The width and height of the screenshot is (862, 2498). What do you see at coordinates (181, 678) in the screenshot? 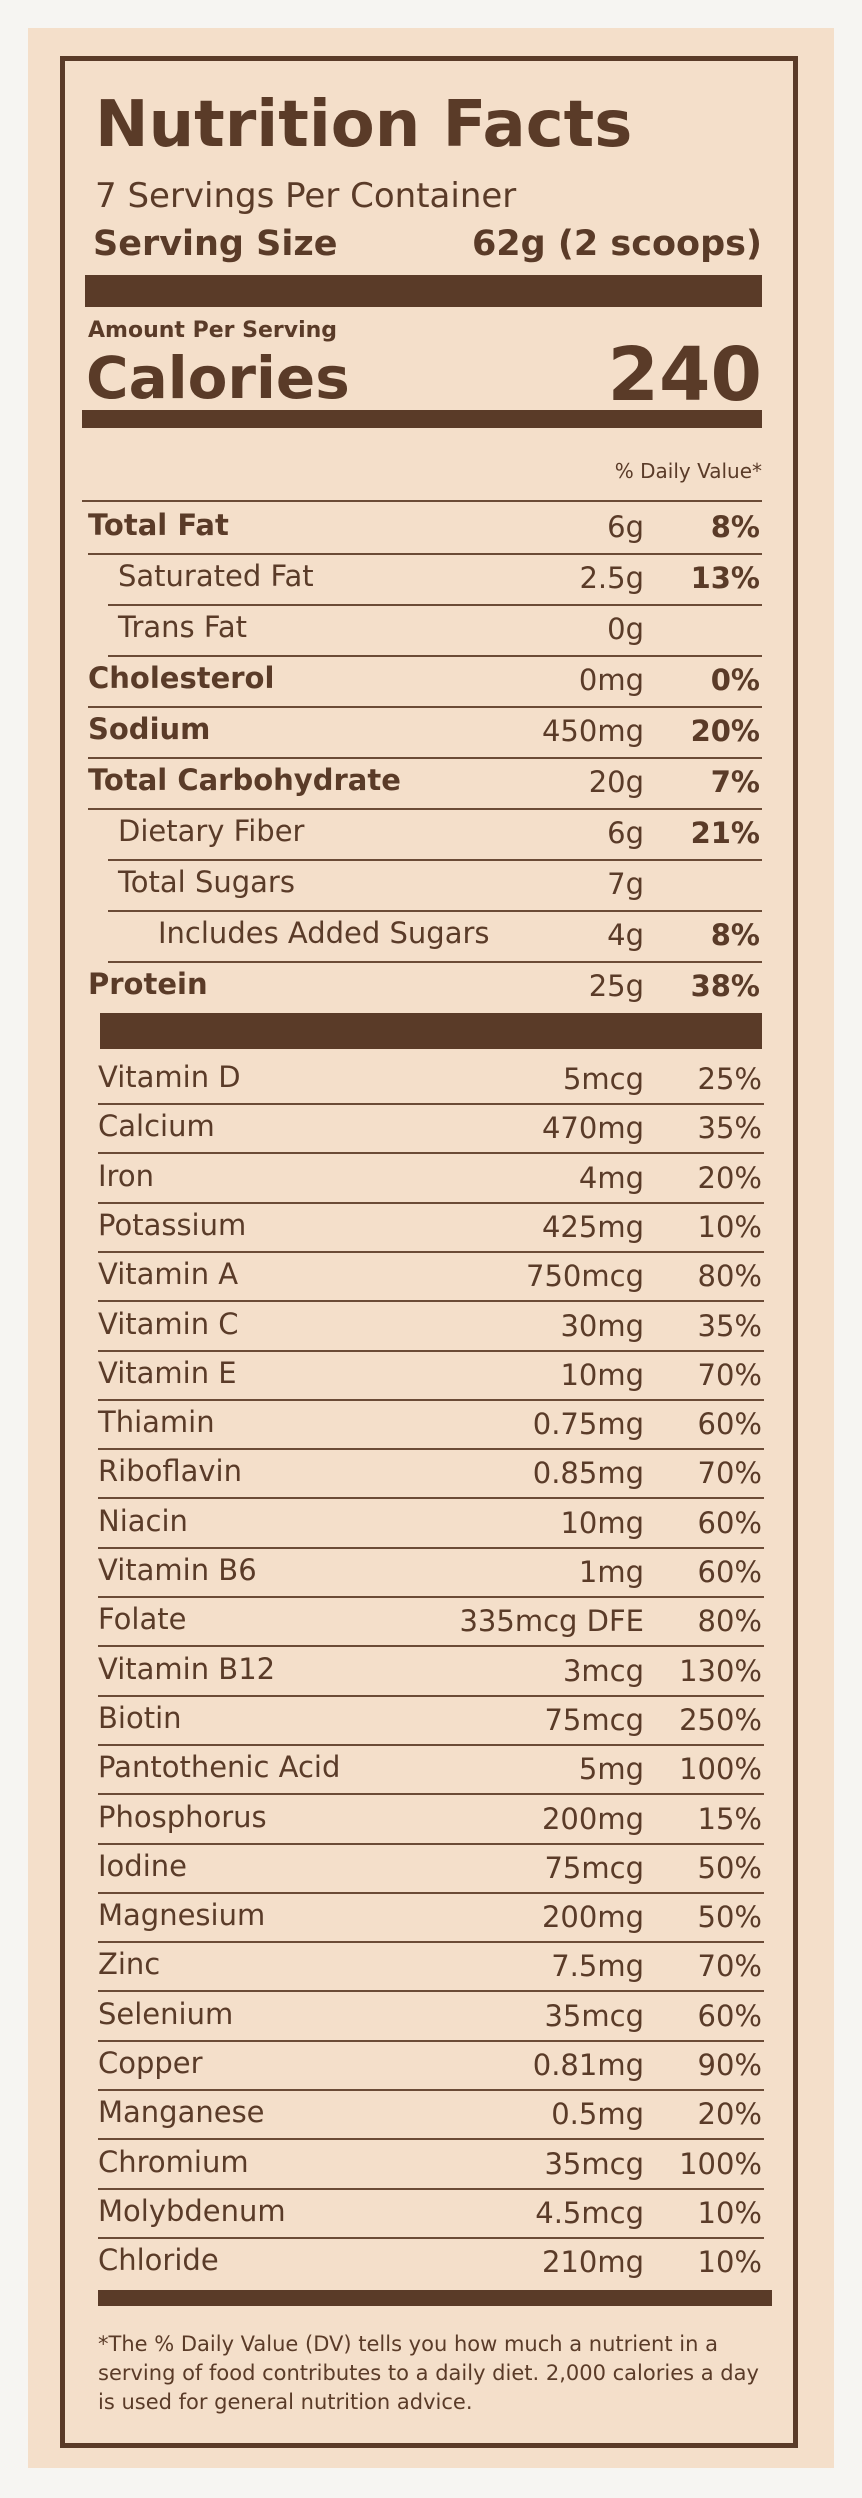
I see `nutrient-name: Cholesterol` at bounding box center [181, 678].